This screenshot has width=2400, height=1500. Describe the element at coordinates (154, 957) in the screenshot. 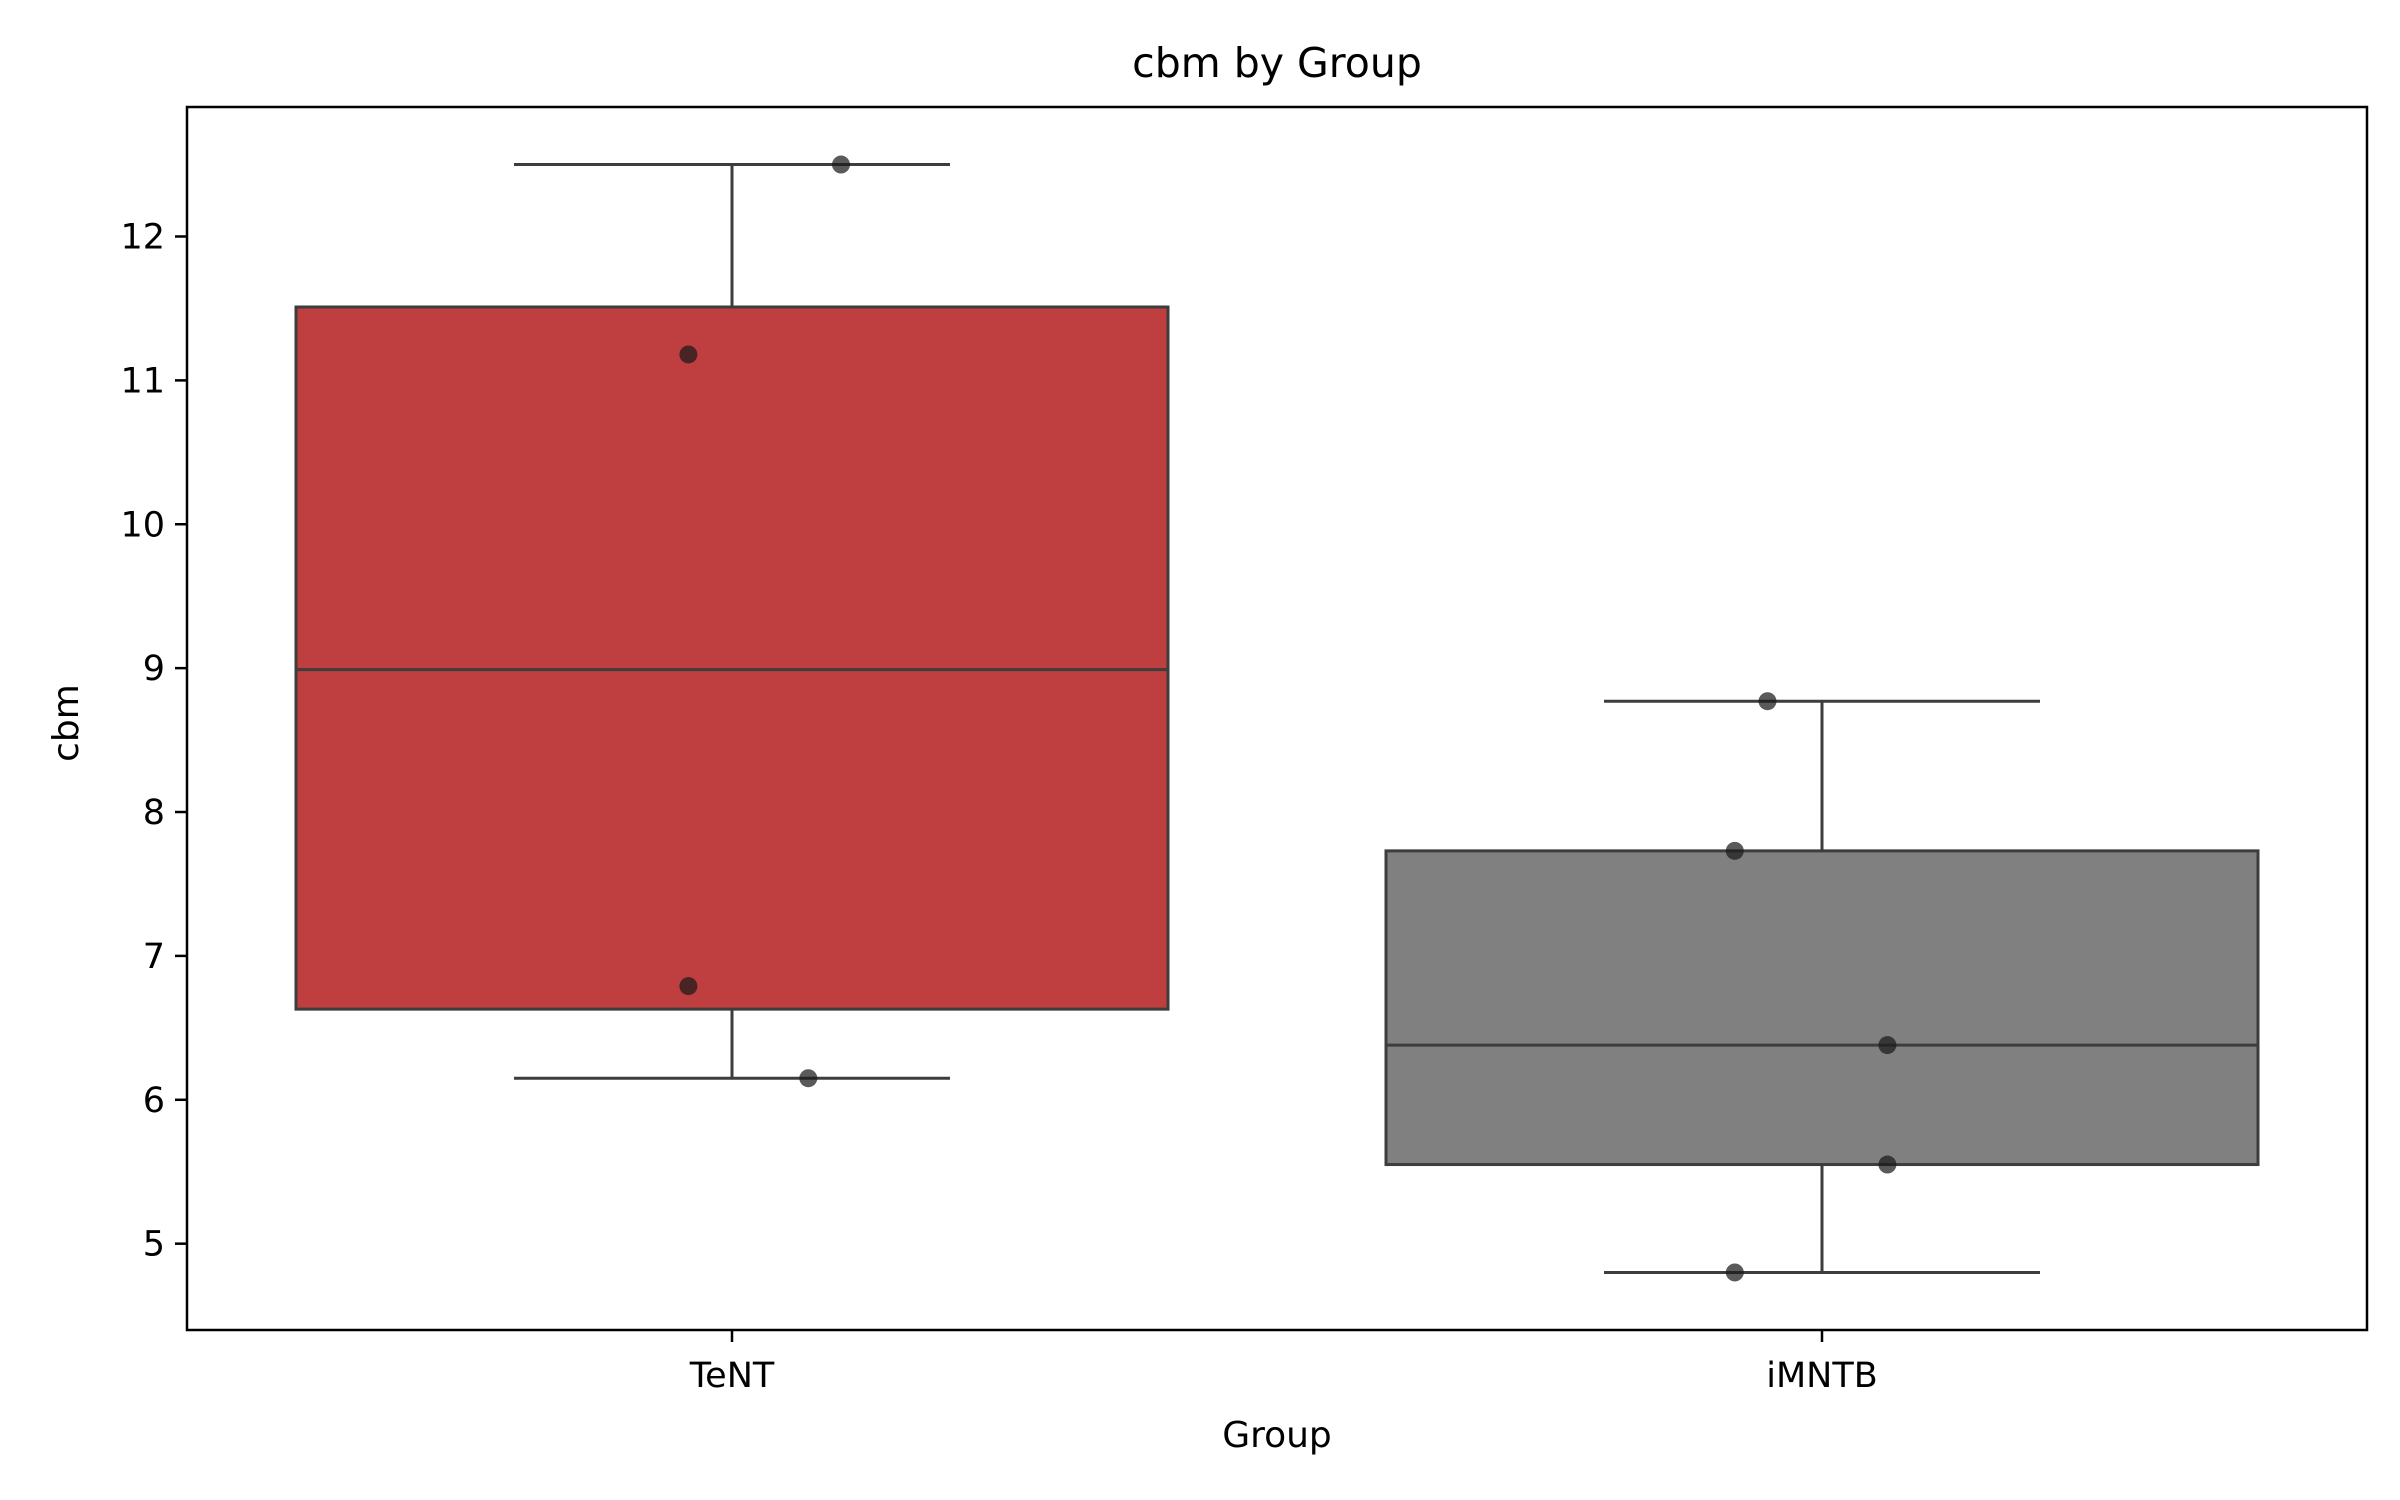

I see `y-tick-label: 7` at that location.